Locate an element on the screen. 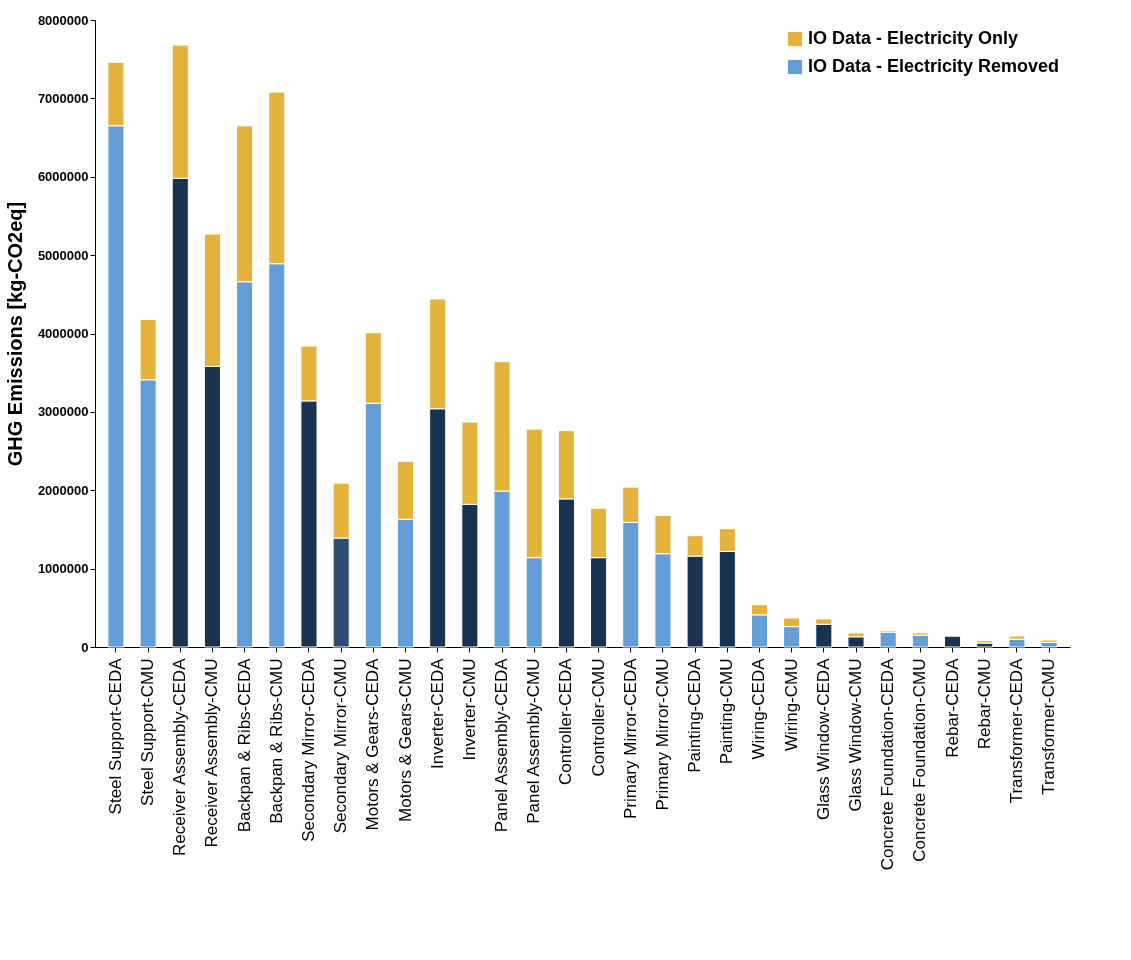  y-tick-label: 0 is located at coordinates (85, 647).